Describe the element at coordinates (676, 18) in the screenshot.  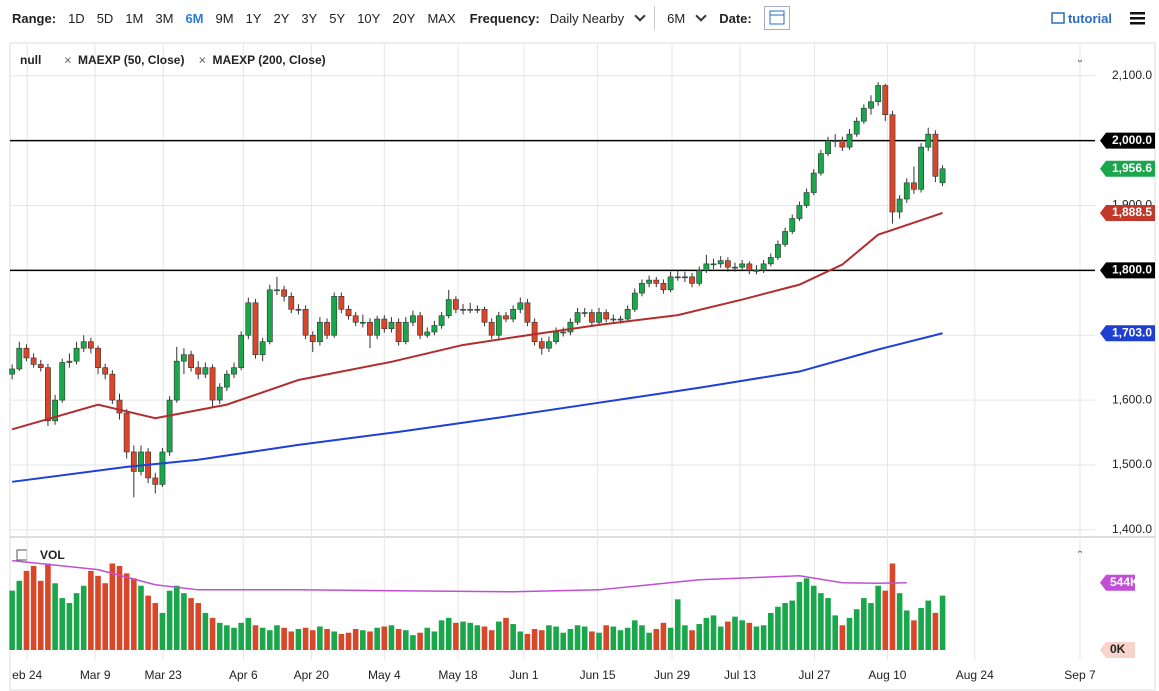
I see `period-select: 6M` at that location.